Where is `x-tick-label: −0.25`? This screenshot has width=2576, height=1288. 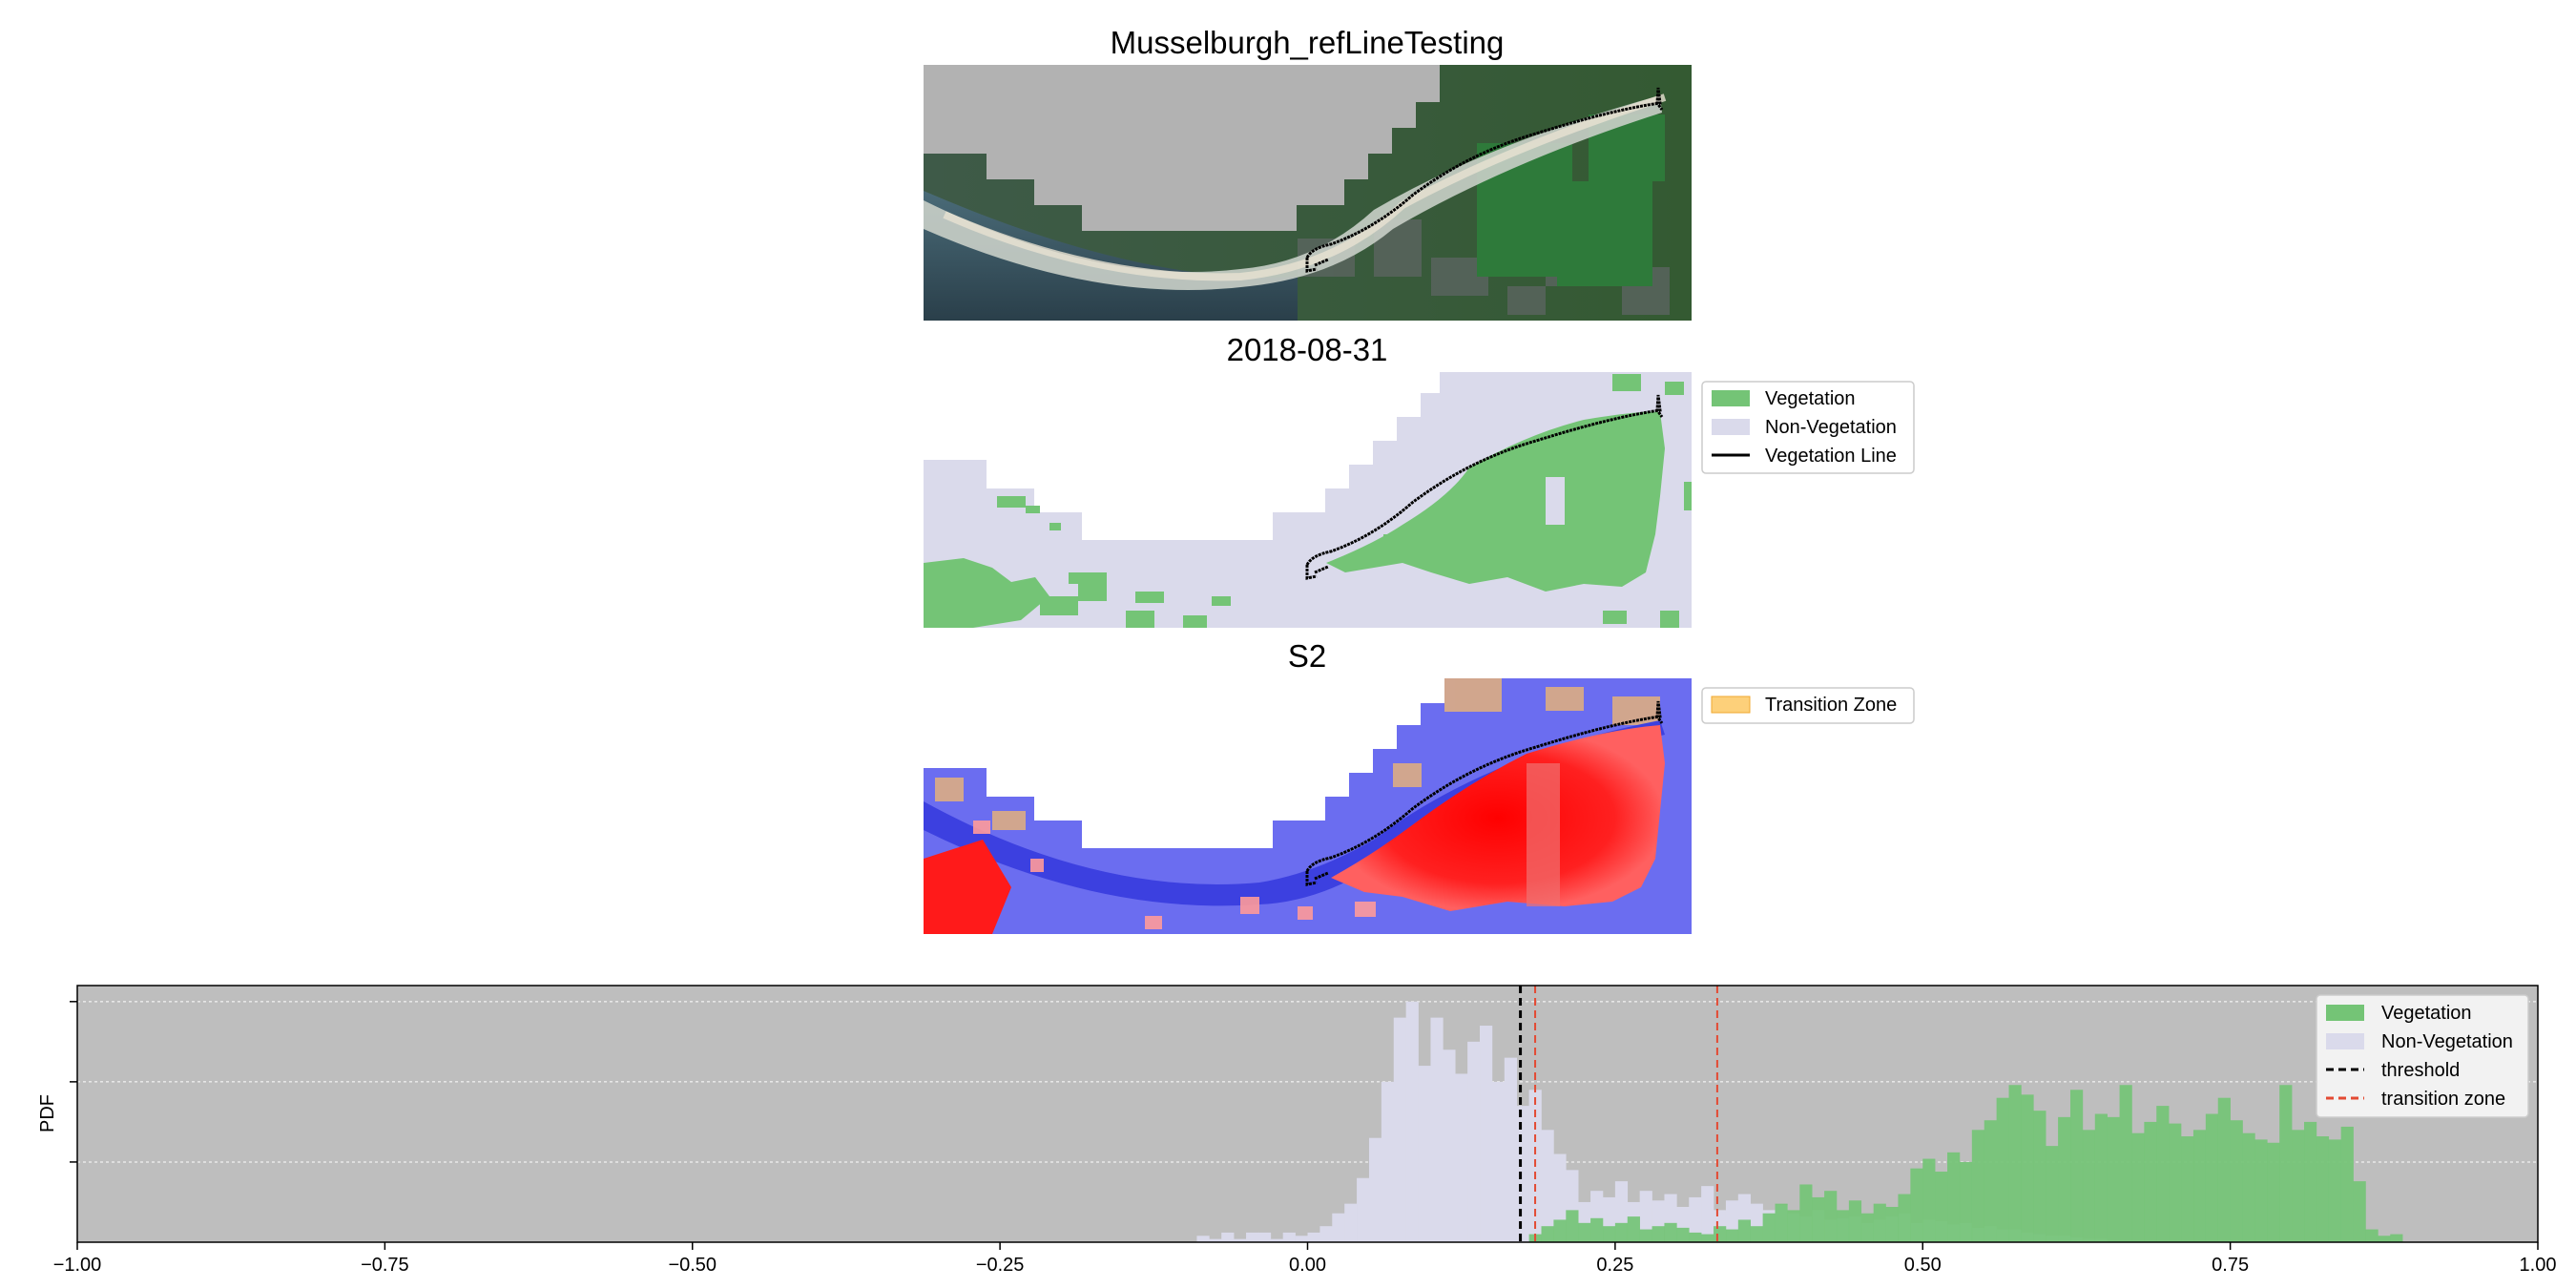 x-tick-label: −0.25 is located at coordinates (1000, 1265).